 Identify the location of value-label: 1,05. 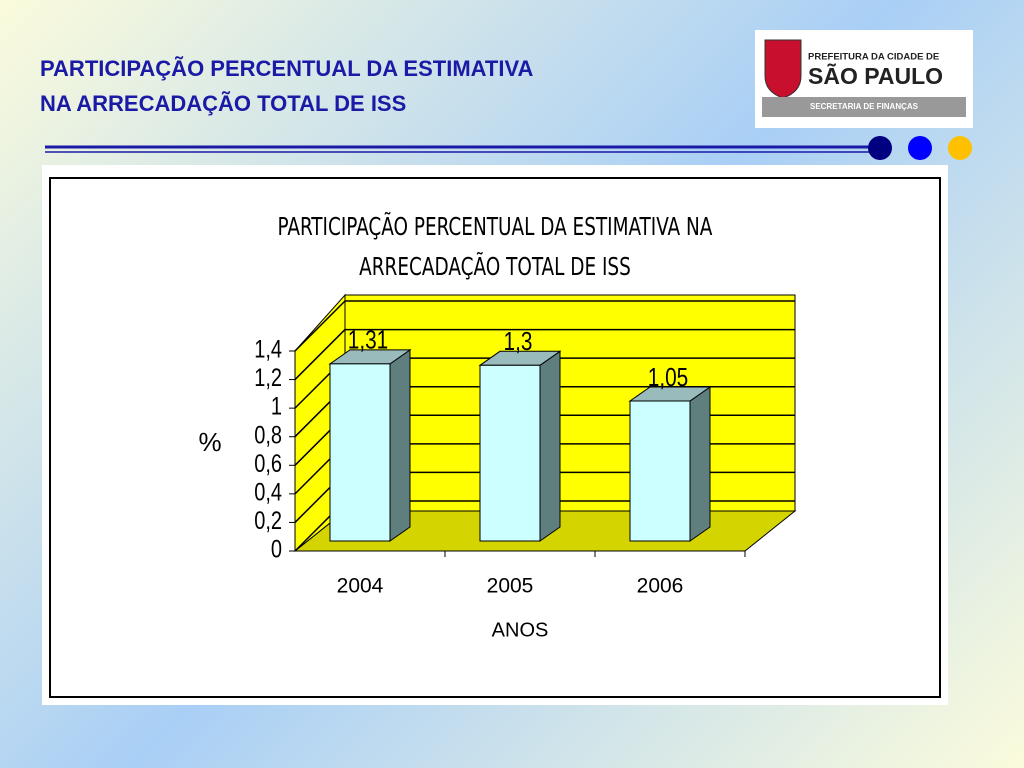
(668, 377).